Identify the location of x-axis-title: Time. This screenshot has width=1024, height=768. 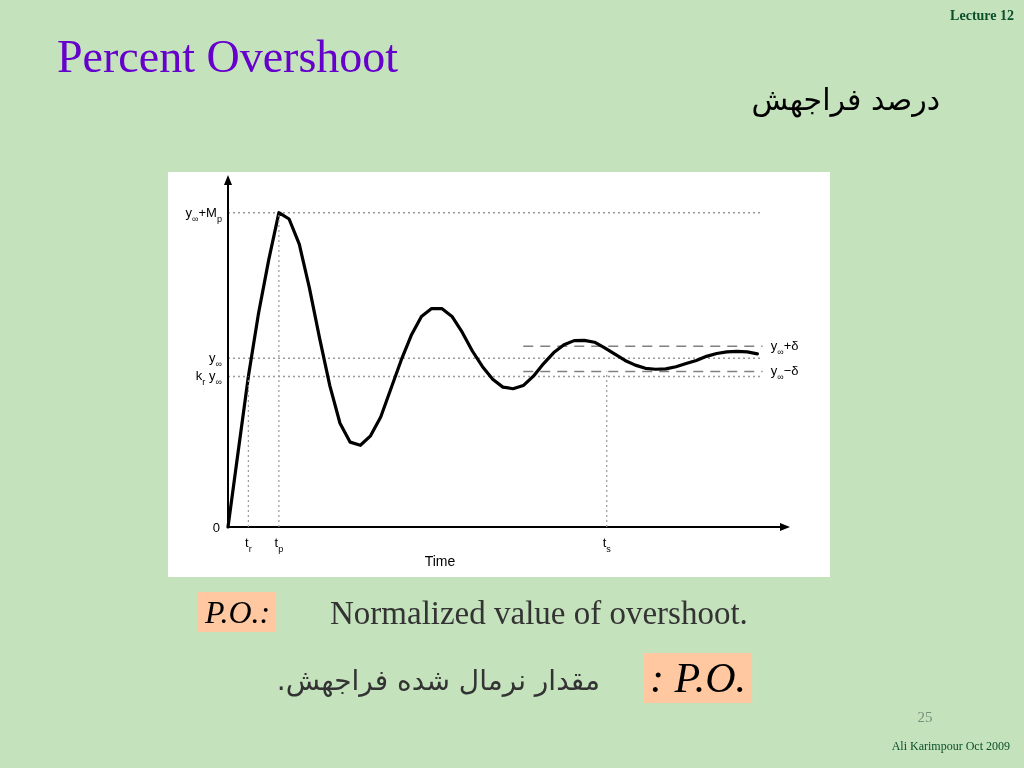
(440, 561).